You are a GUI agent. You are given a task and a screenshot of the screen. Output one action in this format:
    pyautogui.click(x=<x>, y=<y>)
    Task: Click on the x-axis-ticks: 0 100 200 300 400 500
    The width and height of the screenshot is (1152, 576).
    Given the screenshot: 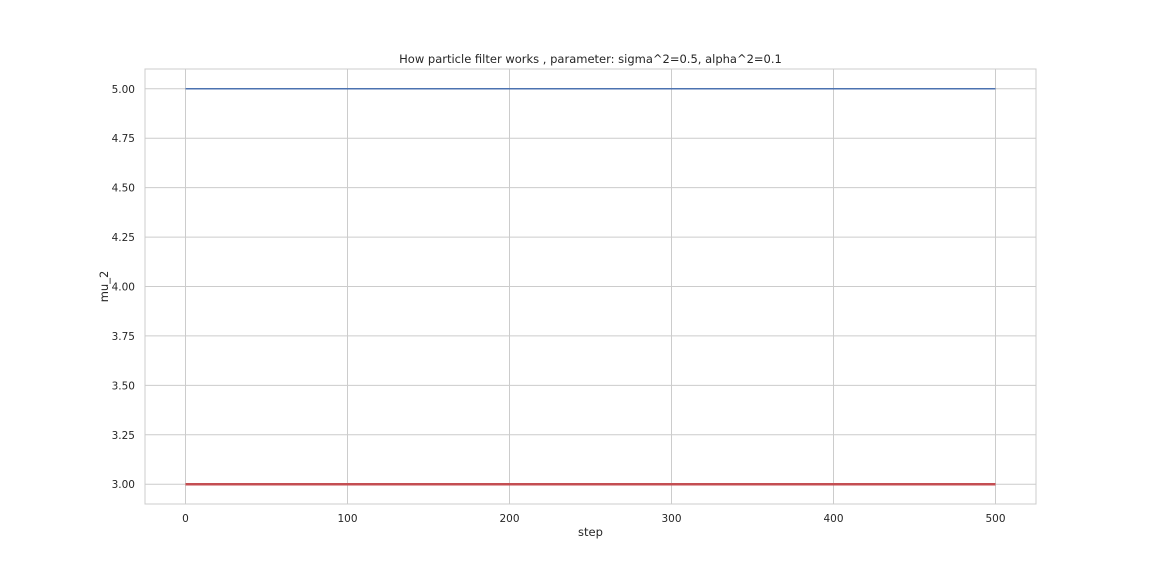 What is the action you would take?
    pyautogui.click(x=593, y=519)
    